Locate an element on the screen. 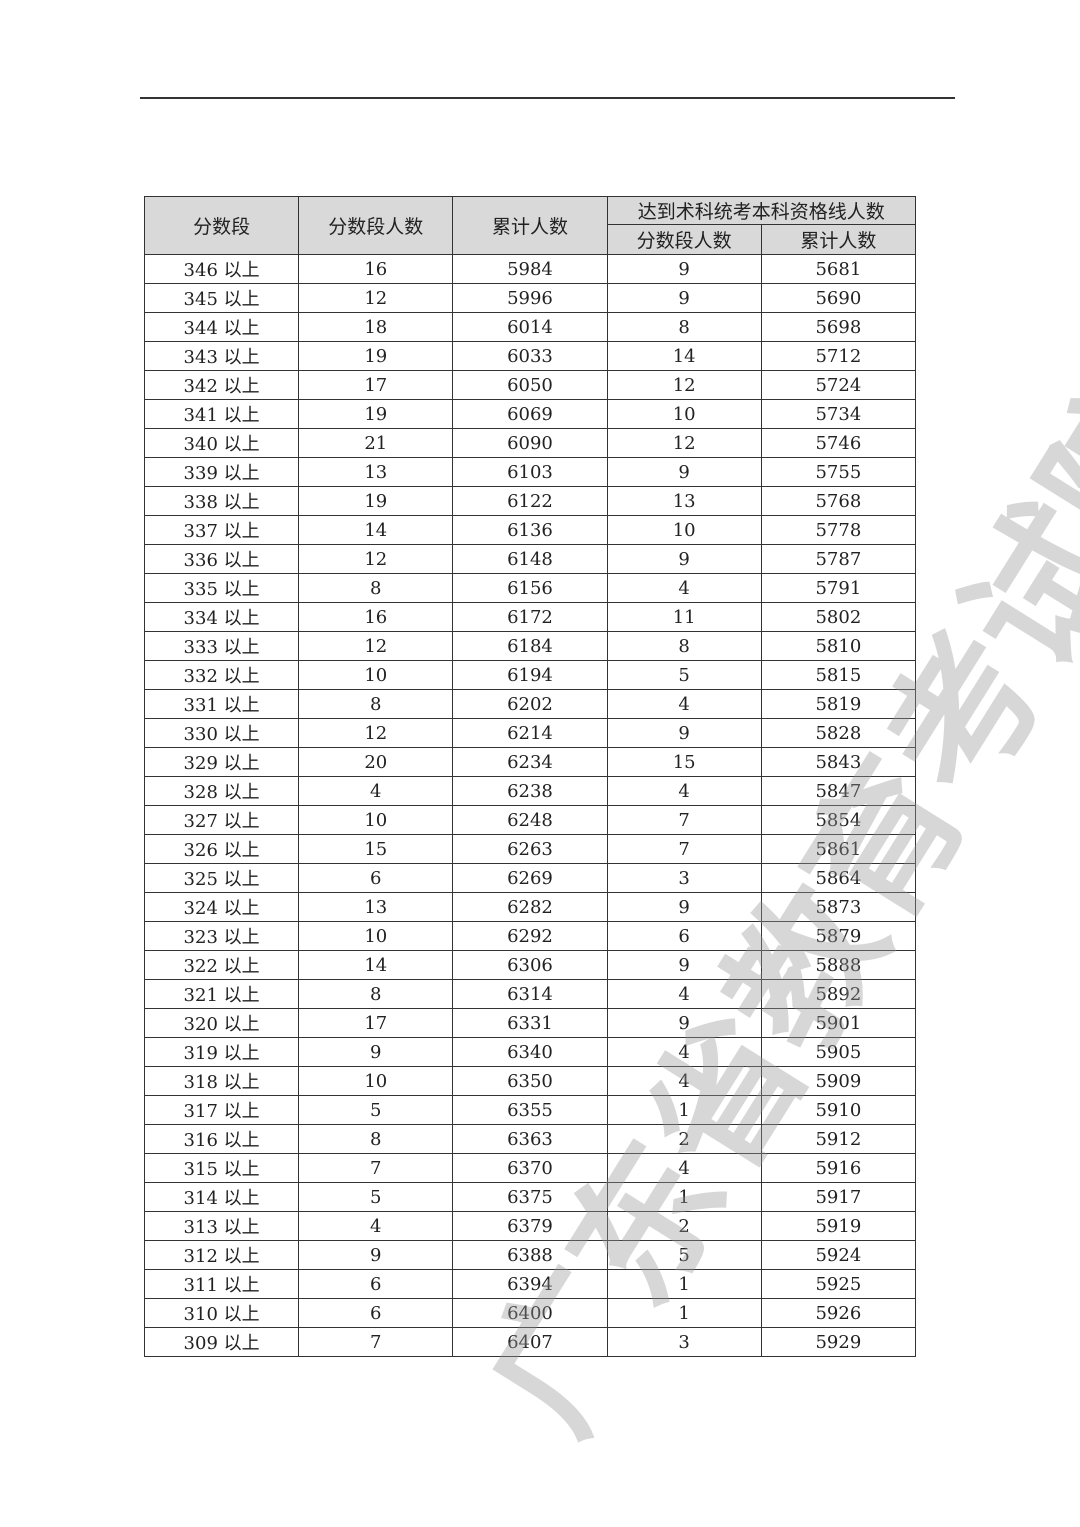  table-row: 316 以上 8 6363 2 5912 is located at coordinates (530, 1139).